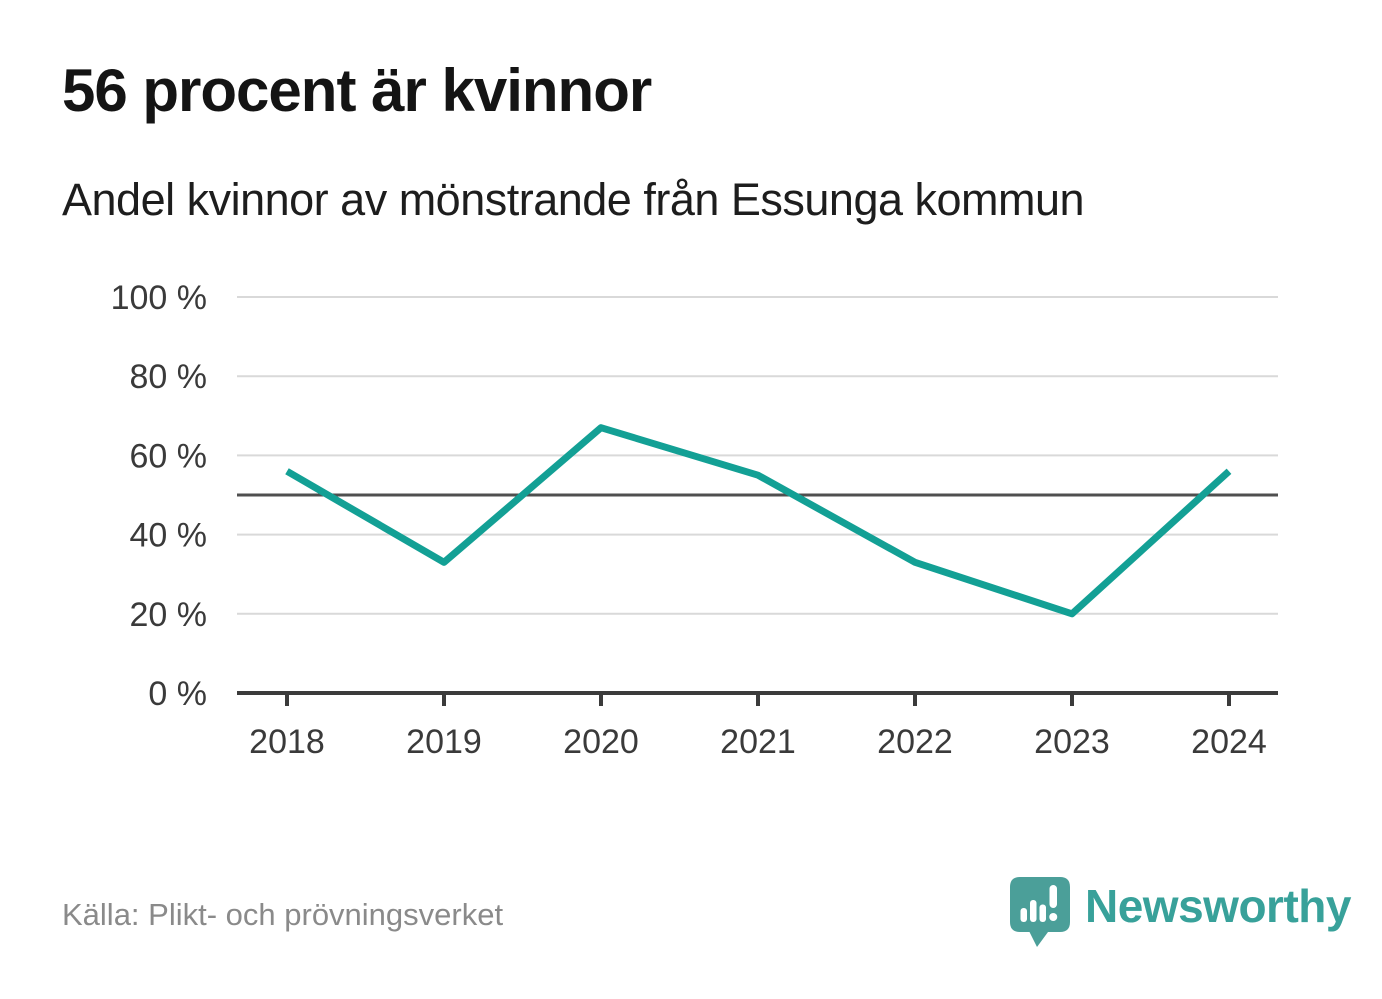 The width and height of the screenshot is (1382, 999). Describe the element at coordinates (1218, 906) in the screenshot. I see `newsworthy-wordmark: Newsworthy` at that location.